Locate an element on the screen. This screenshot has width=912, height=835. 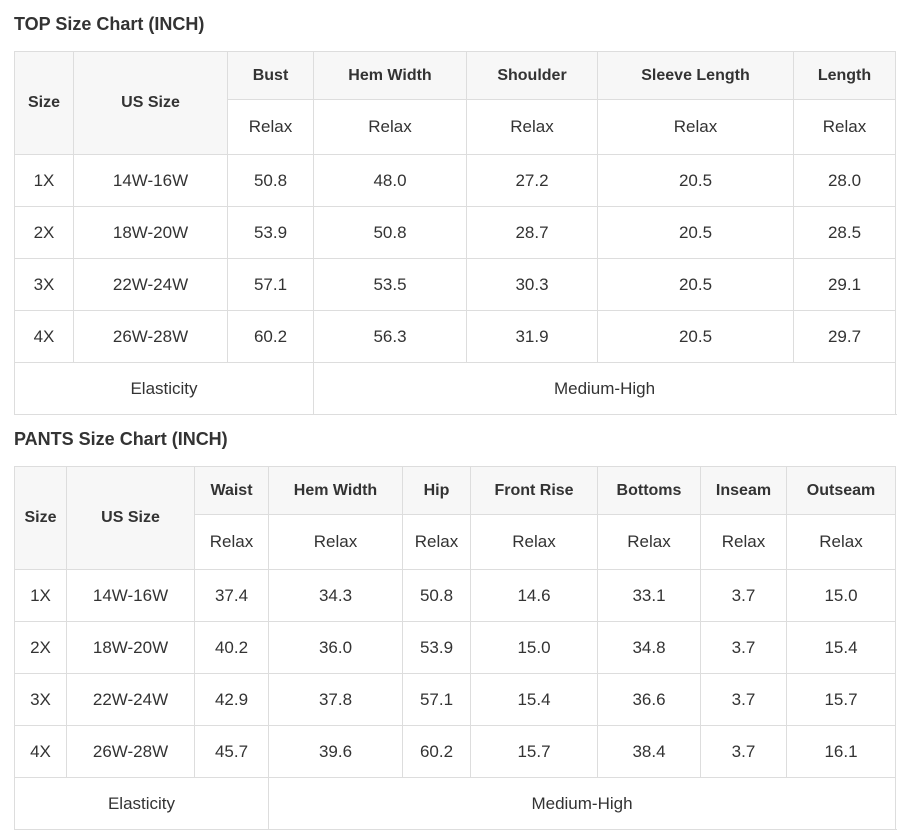
measurement-cell: 28.0 is located at coordinates (844, 180).